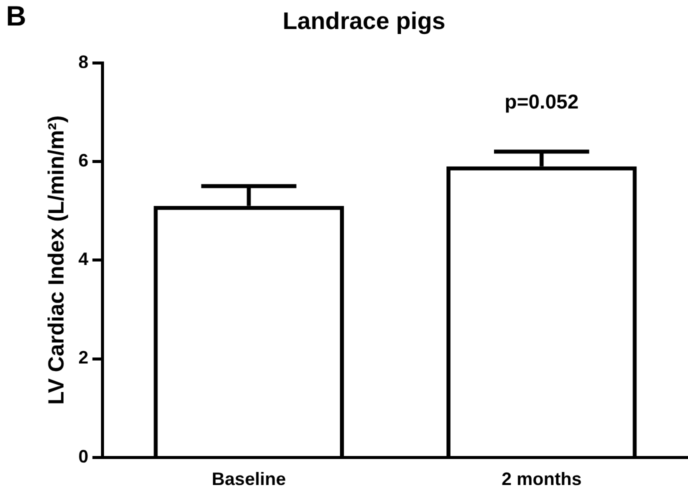 This screenshot has width=688, height=503. Describe the element at coordinates (249, 479) in the screenshot. I see `x-tick-label: Baseline` at that location.